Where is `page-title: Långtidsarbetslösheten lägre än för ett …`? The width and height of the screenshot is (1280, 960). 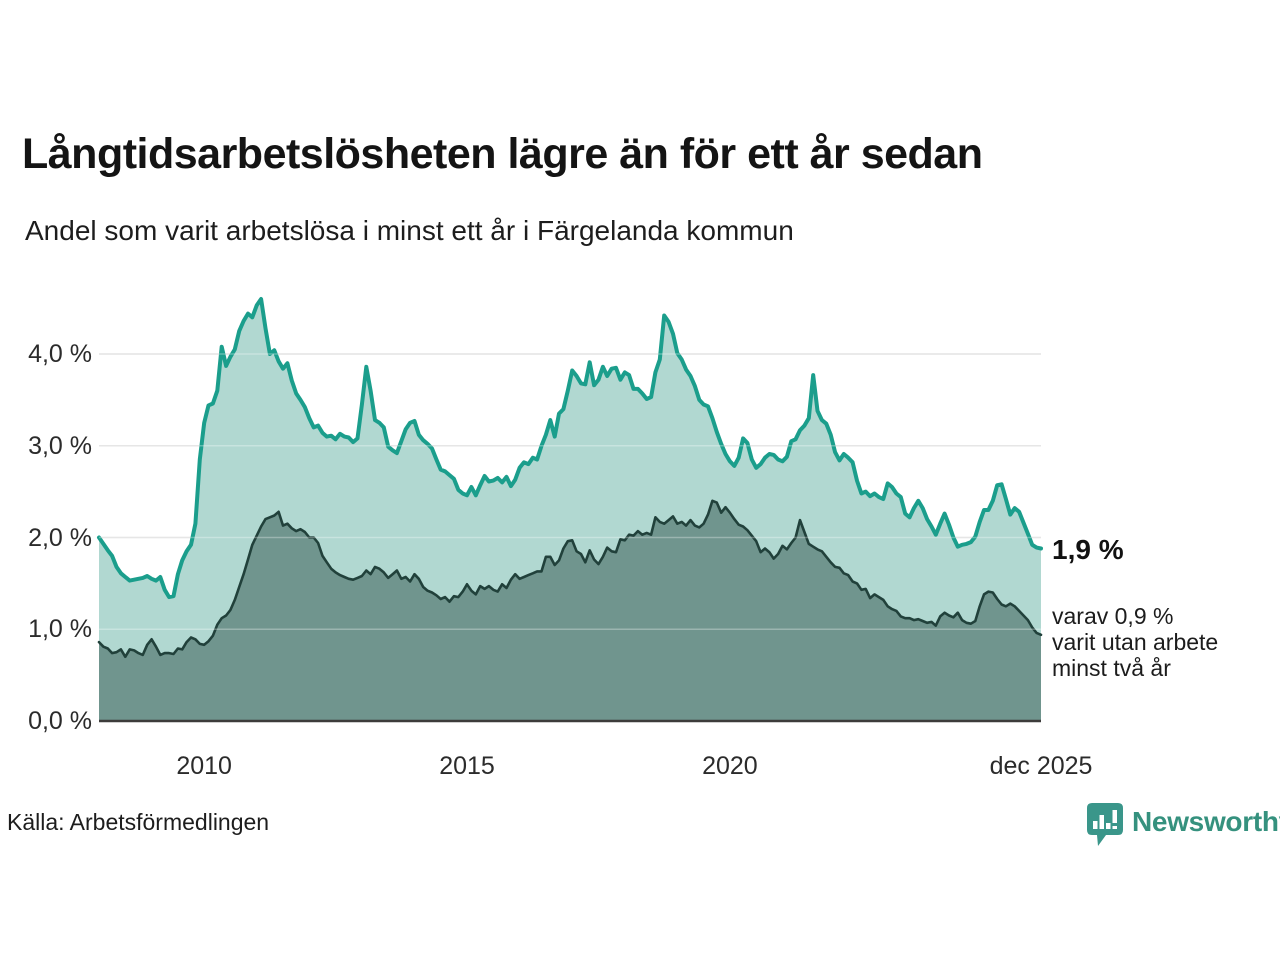
page-title: Långtidsarbetslösheten lägre än för ett … is located at coordinates (502, 154).